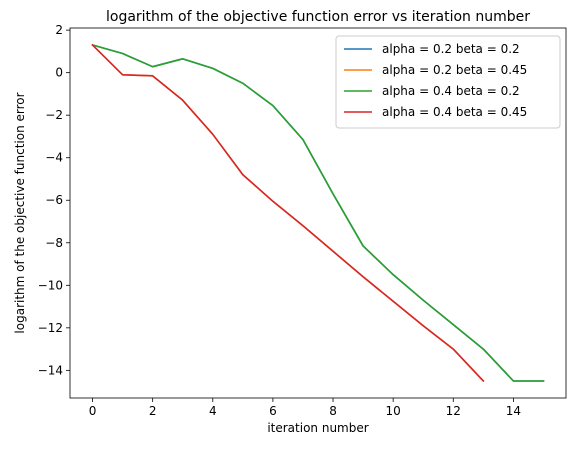  Describe the element at coordinates (54, 243) in the screenshot. I see `y-tick-label: −8` at that location.